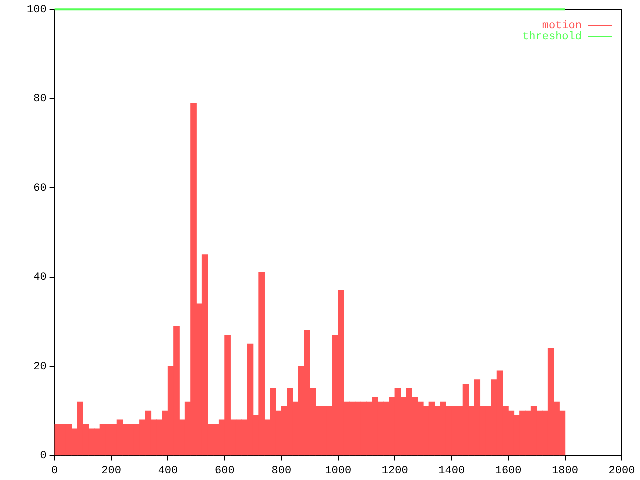 This screenshot has height=480, width=640. What do you see at coordinates (508, 471) in the screenshot?
I see `x-tick-label: 1600` at bounding box center [508, 471].